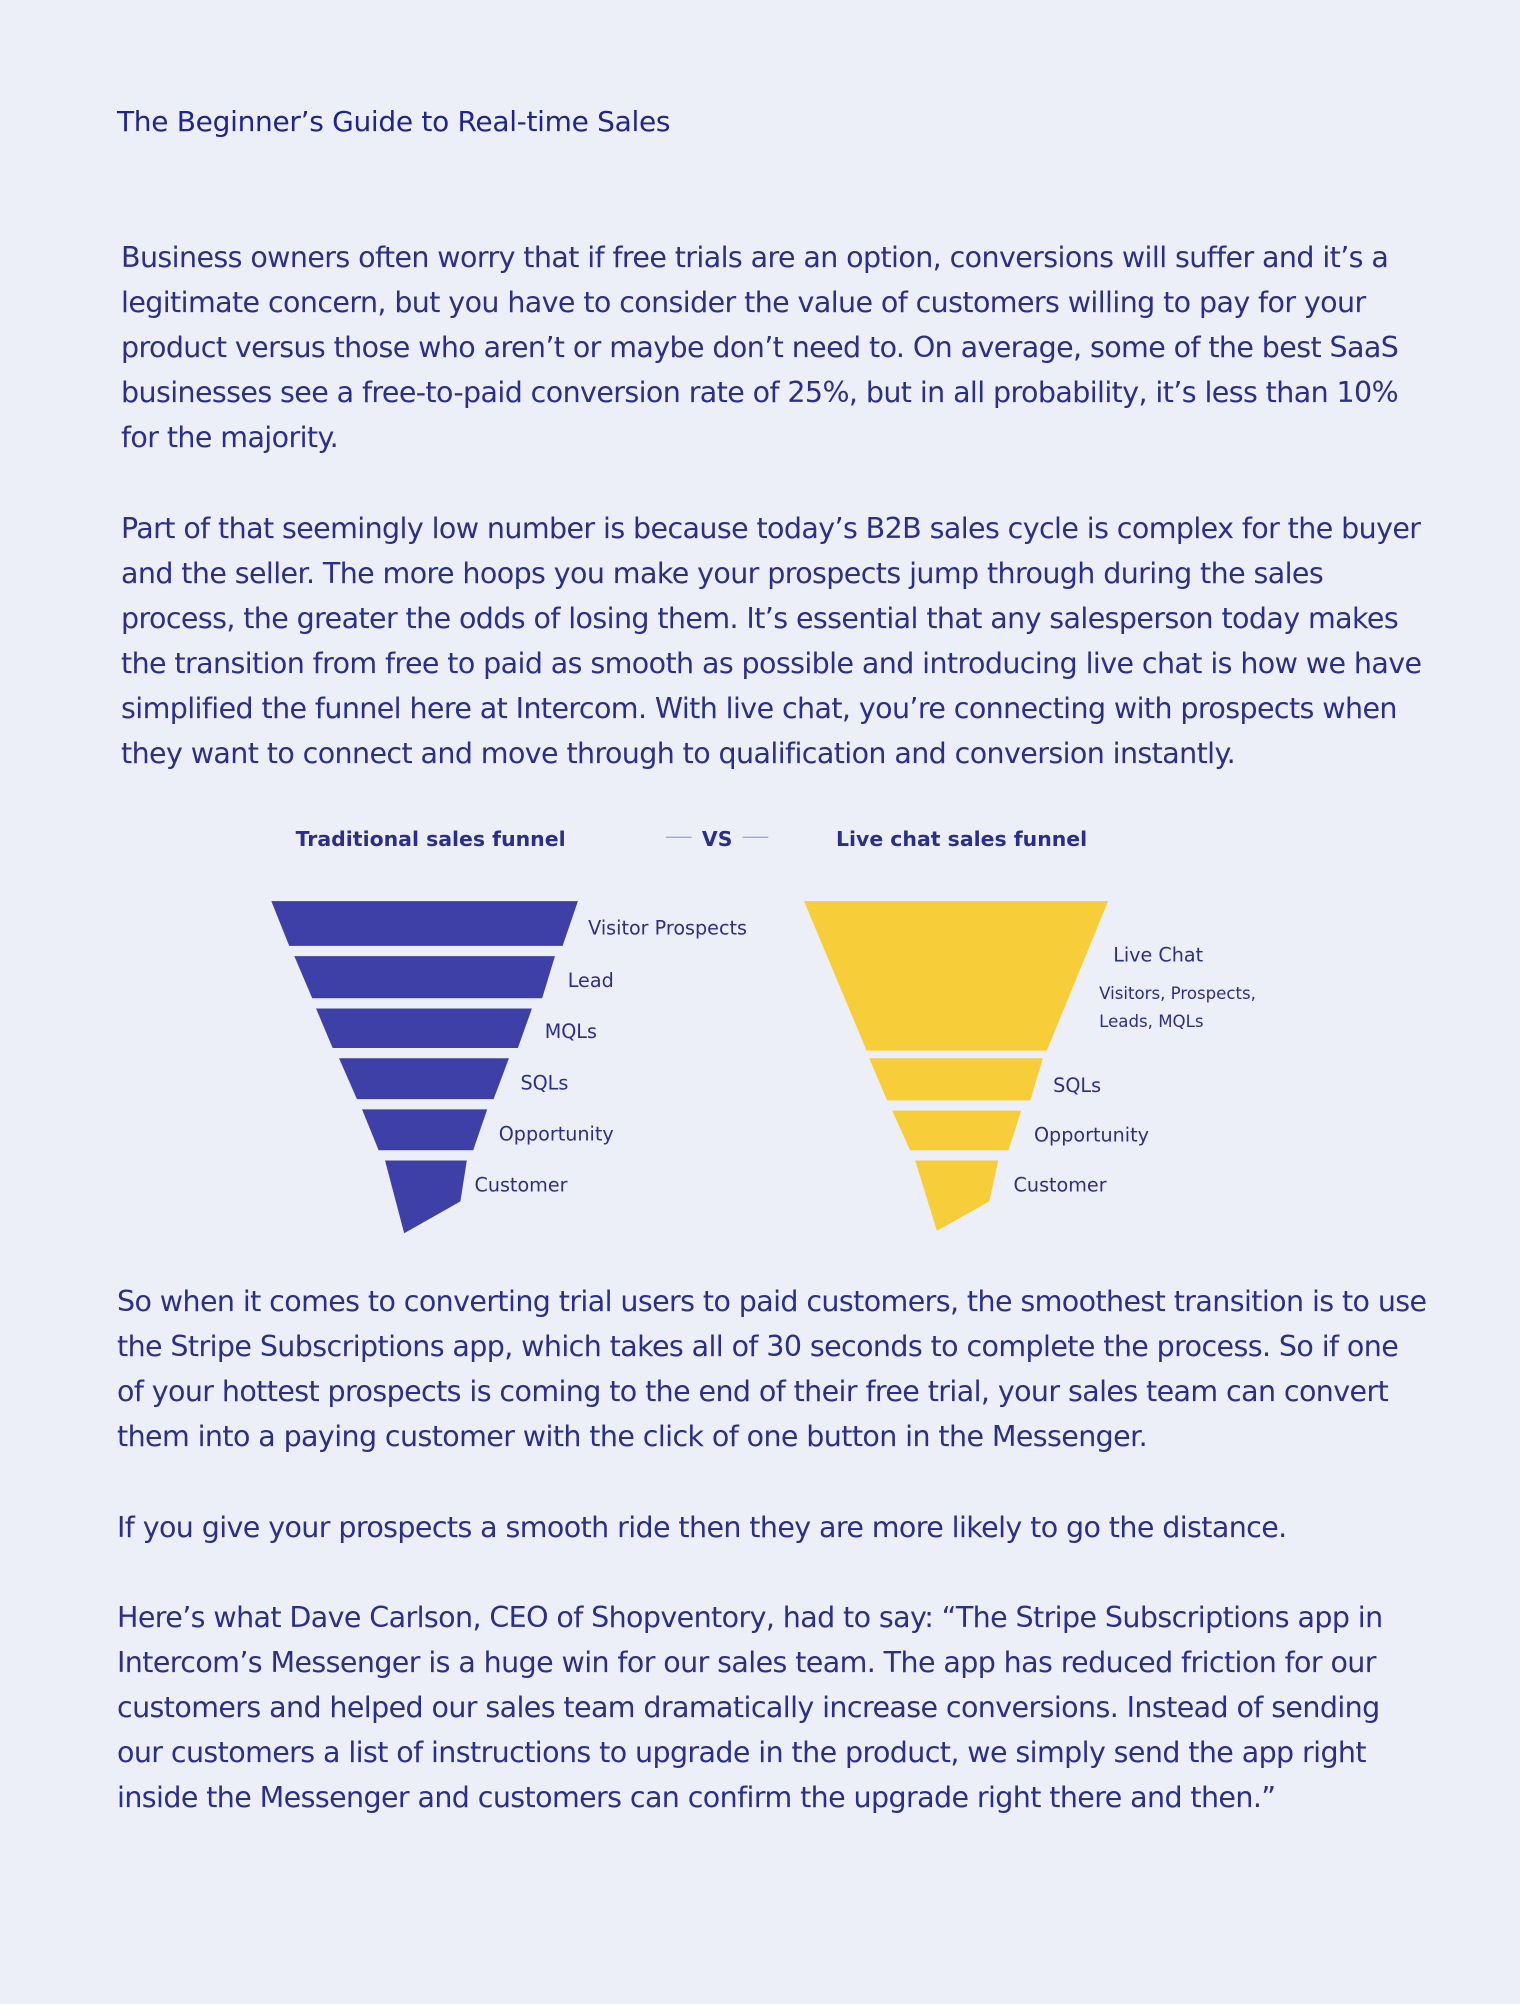 The image size is (1520, 2004). Describe the element at coordinates (667, 928) in the screenshot. I see `funnel-label: Visitor Prospects` at that location.